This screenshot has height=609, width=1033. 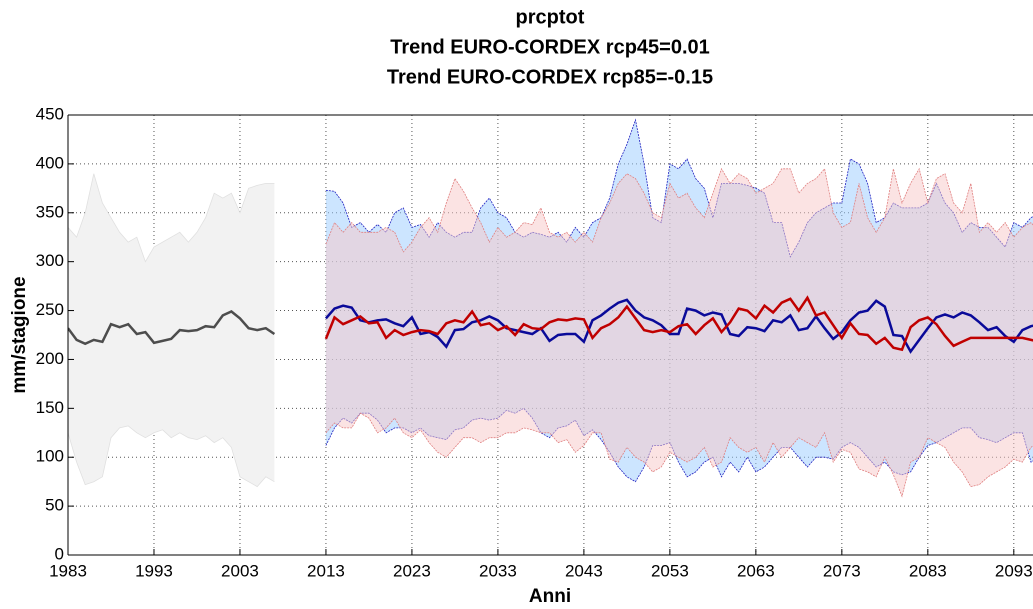 I want to click on chart-title: Trend EURO-CORDEX rcp85=-0.15, so click(x=550, y=77).